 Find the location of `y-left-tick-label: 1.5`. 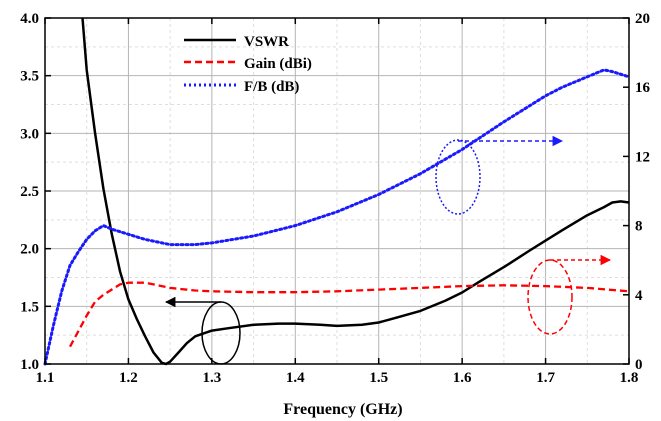

y-left-tick-label: 1.5 is located at coordinates (29, 307).